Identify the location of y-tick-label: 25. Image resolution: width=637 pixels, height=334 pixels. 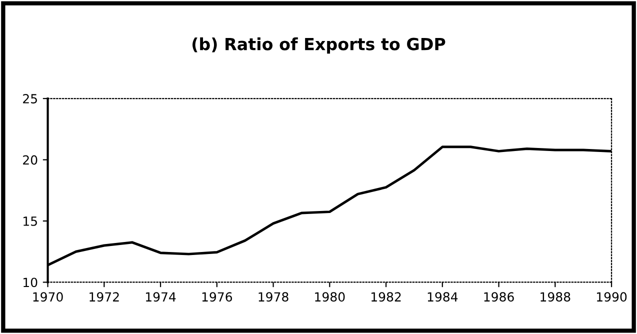
(30, 99).